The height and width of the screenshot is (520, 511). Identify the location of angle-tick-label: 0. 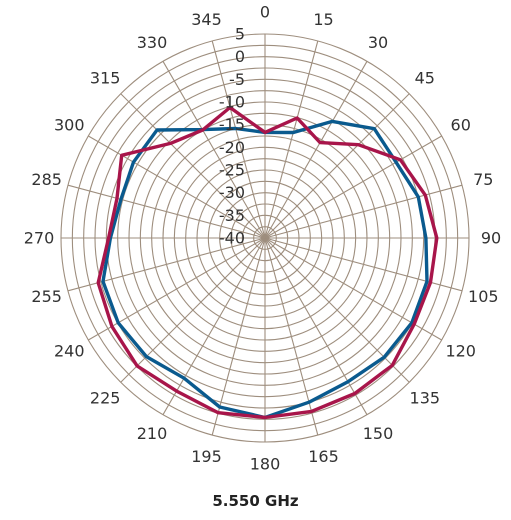
(265, 12).